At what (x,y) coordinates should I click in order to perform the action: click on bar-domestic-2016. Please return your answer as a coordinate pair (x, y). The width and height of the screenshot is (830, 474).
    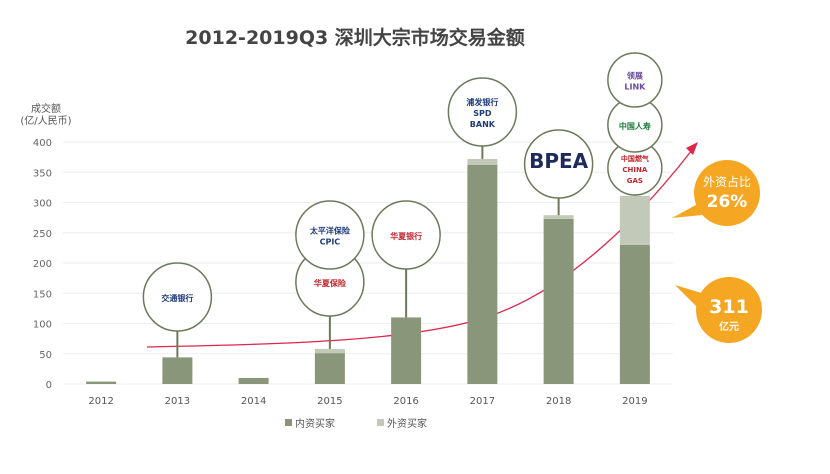
    Looking at the image, I should click on (406, 350).